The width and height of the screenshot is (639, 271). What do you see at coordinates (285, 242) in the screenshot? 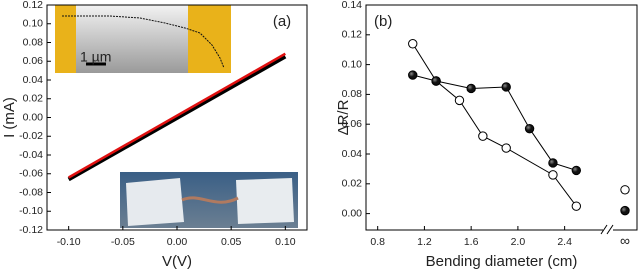
I see `x-tick-label: 0.10` at bounding box center [285, 242].